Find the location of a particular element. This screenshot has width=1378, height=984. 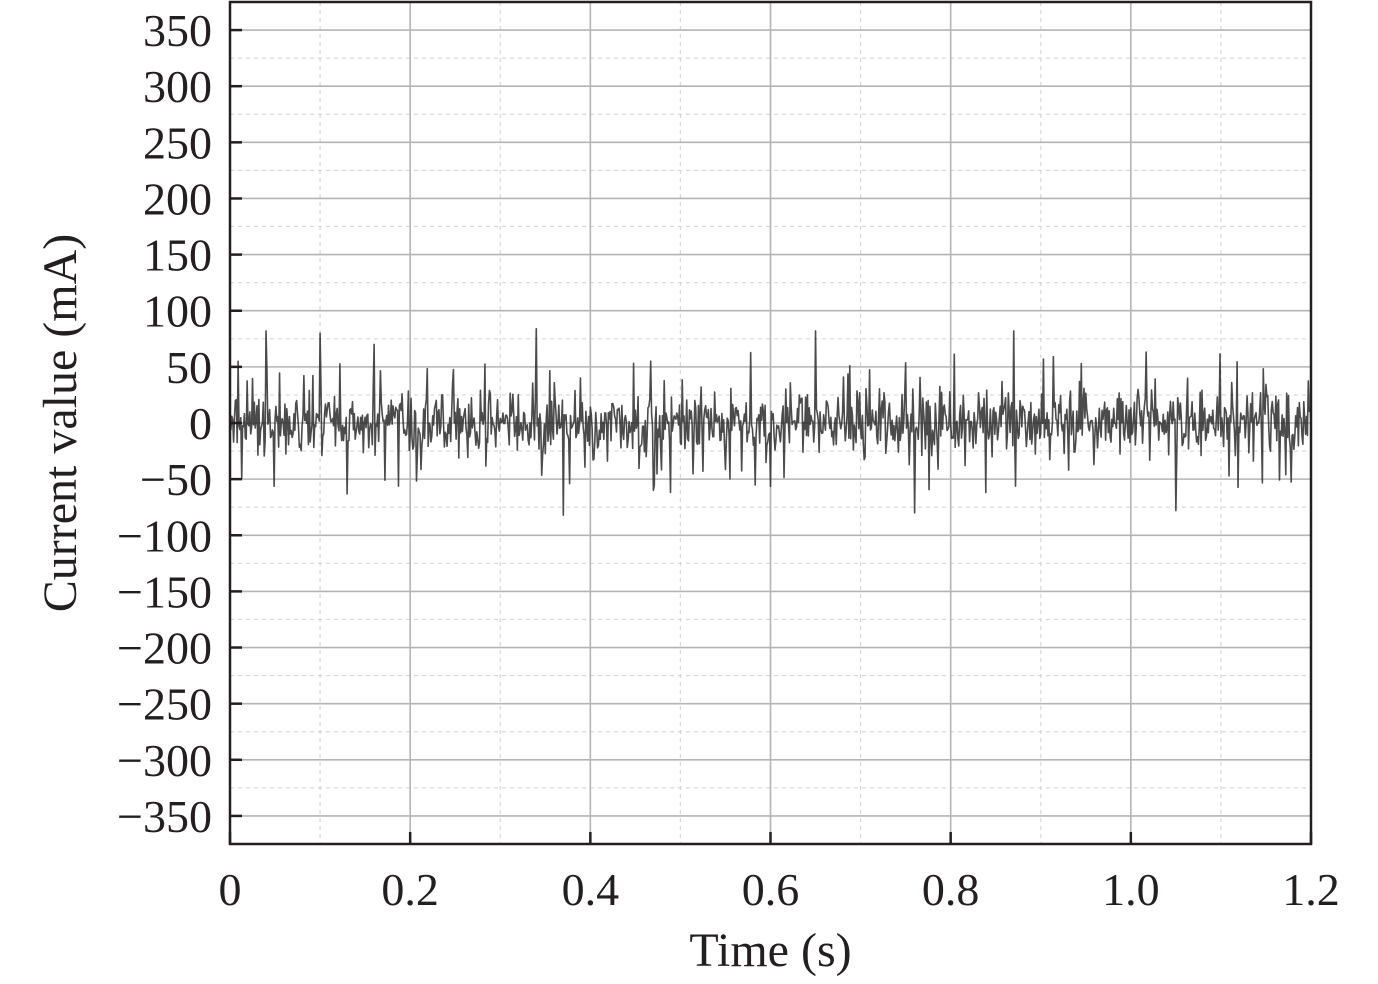

y-tick-label: −250 is located at coordinates (164, 704).